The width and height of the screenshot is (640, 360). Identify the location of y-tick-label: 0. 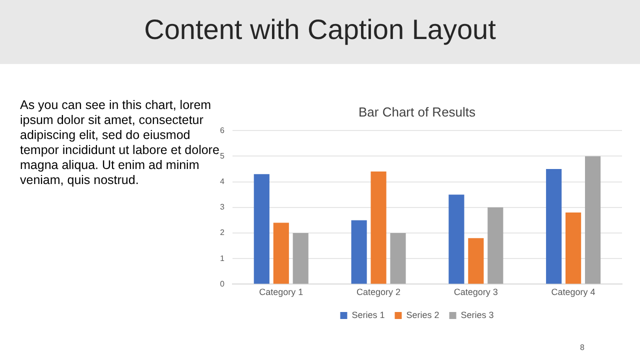
(222, 283).